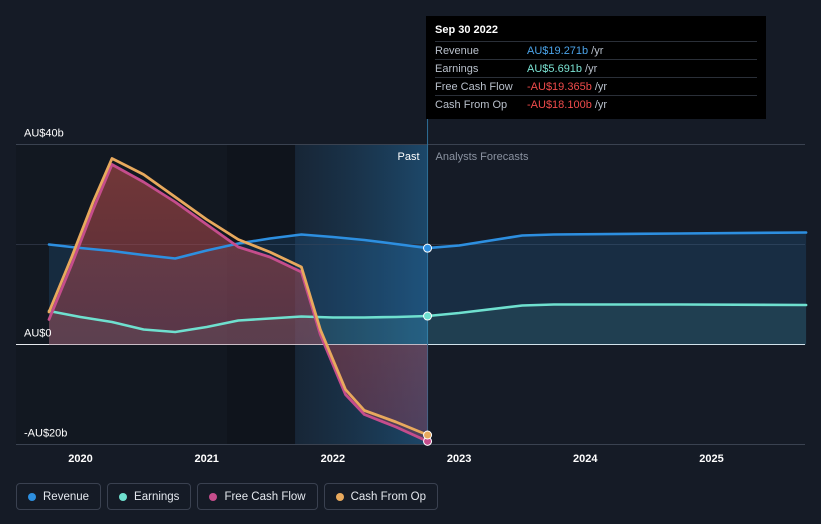  What do you see at coordinates (474, 86) in the screenshot?
I see `tooltip-label: Free Cash Flow` at bounding box center [474, 86].